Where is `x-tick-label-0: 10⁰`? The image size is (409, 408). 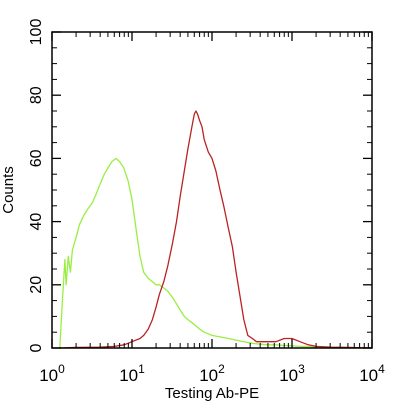 x-tick-label-0: 10⁰ is located at coordinates (52, 373).